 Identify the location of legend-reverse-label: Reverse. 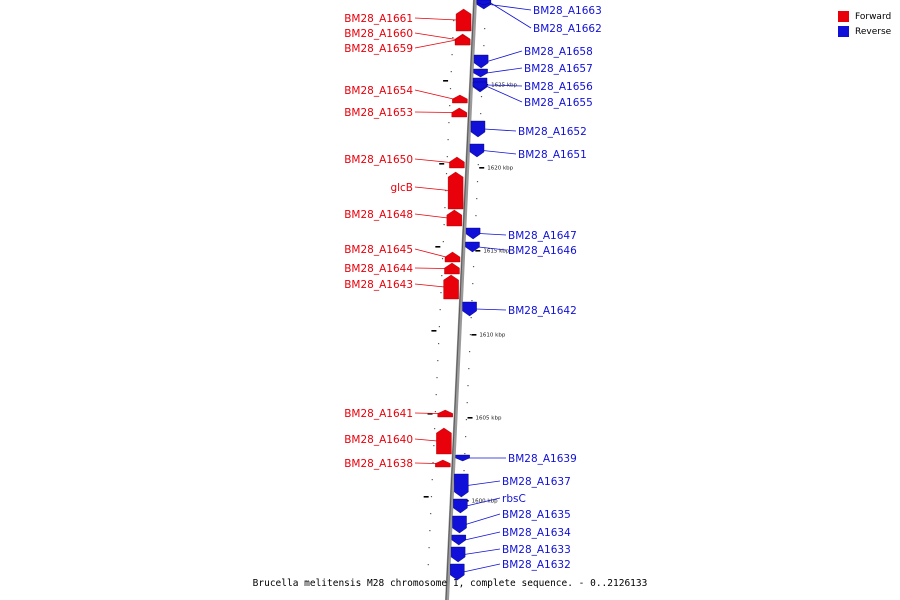
(873, 31).